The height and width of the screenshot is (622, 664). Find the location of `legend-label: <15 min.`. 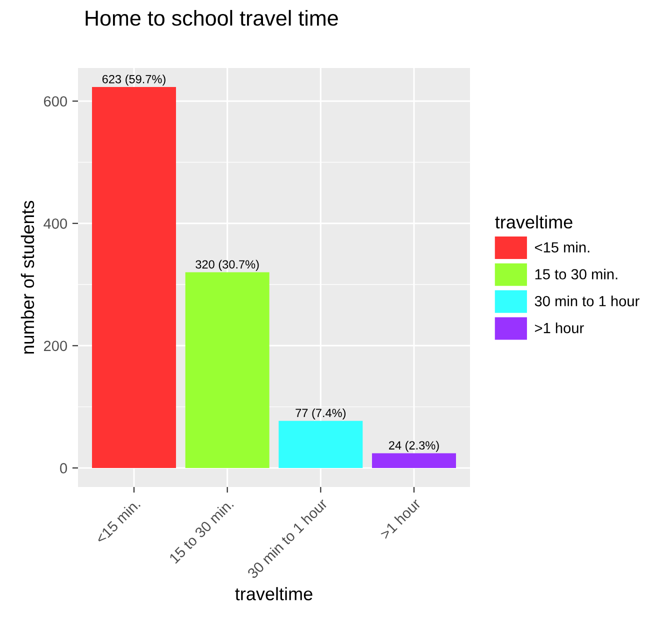

legend-label: <15 min. is located at coordinates (562, 247).